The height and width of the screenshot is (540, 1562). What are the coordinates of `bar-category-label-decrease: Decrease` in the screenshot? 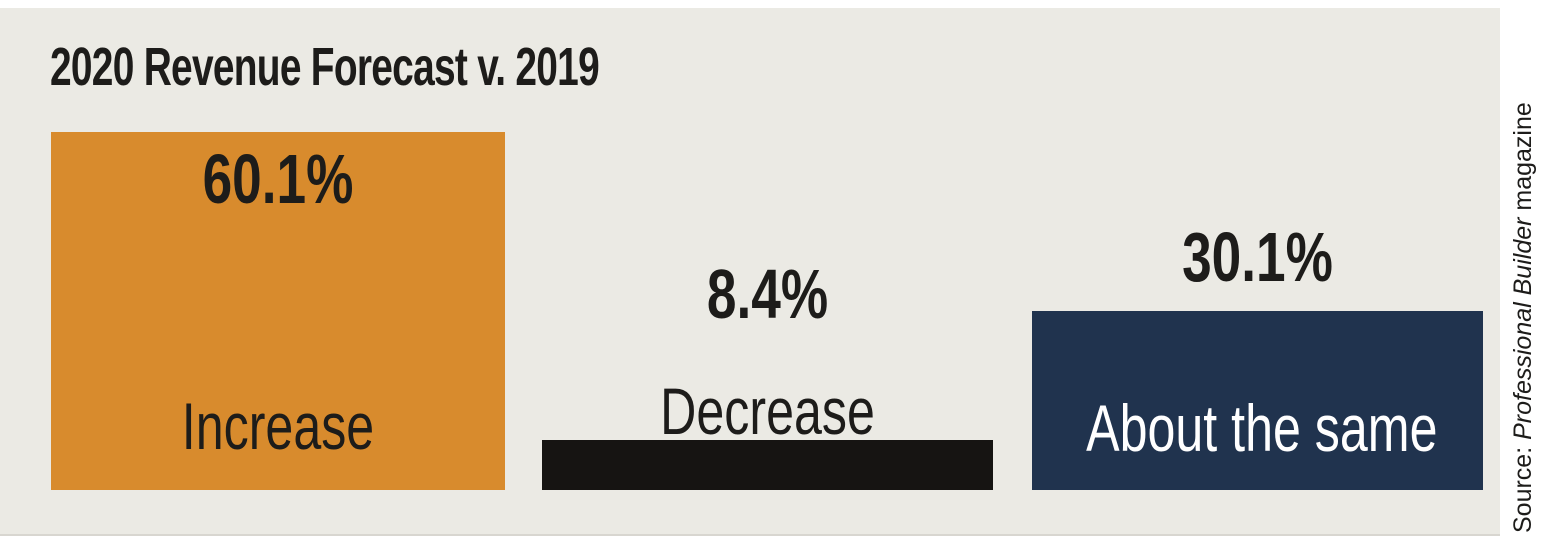 It's located at (767, 411).